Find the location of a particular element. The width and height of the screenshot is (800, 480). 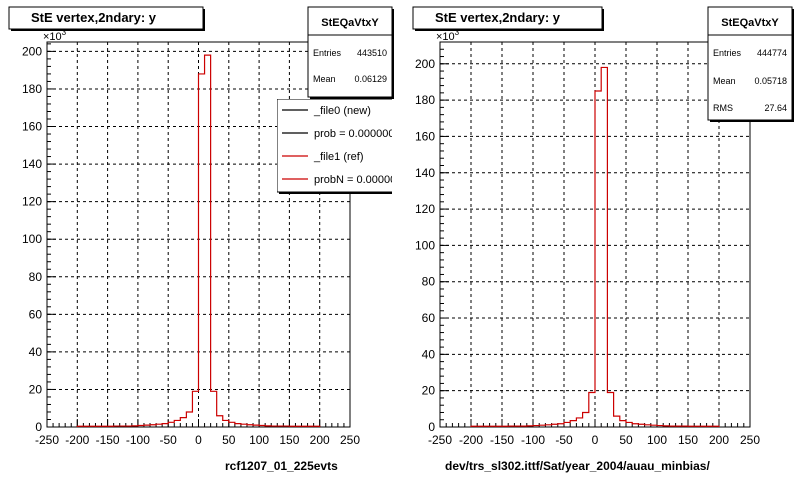

legend-entry-label: prob = 0.000000 is located at coordinates (354, 134).